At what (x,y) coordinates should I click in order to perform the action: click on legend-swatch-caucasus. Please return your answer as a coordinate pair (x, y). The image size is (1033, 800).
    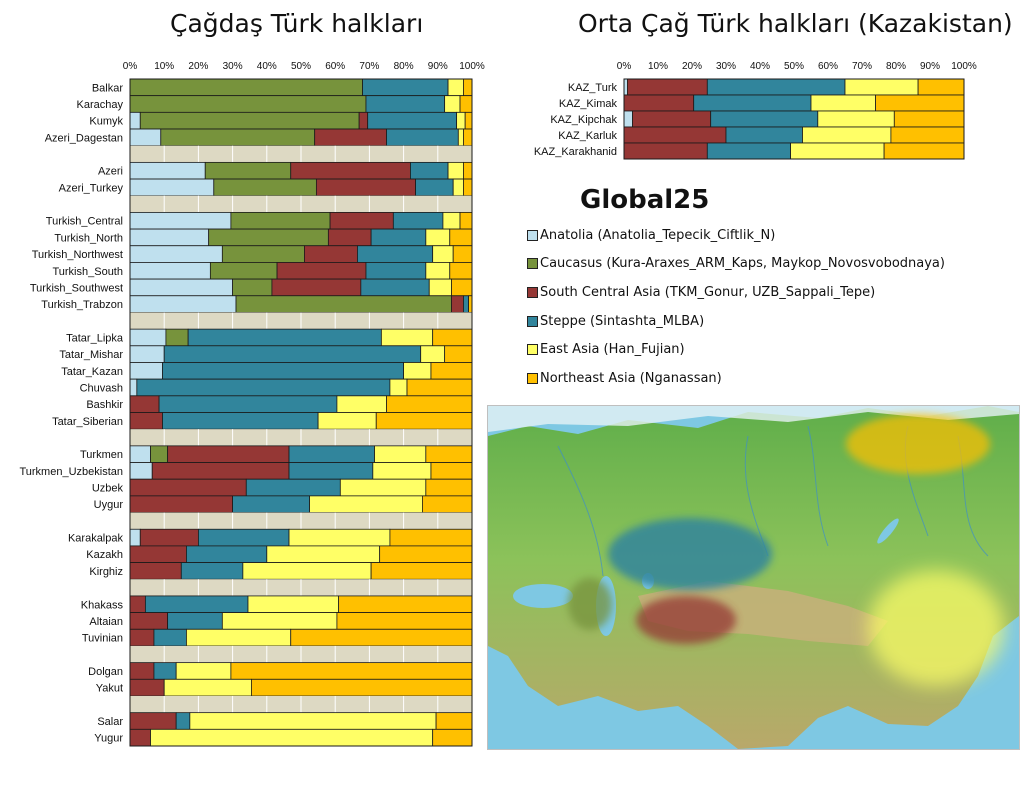
    Looking at the image, I should click on (532, 263).